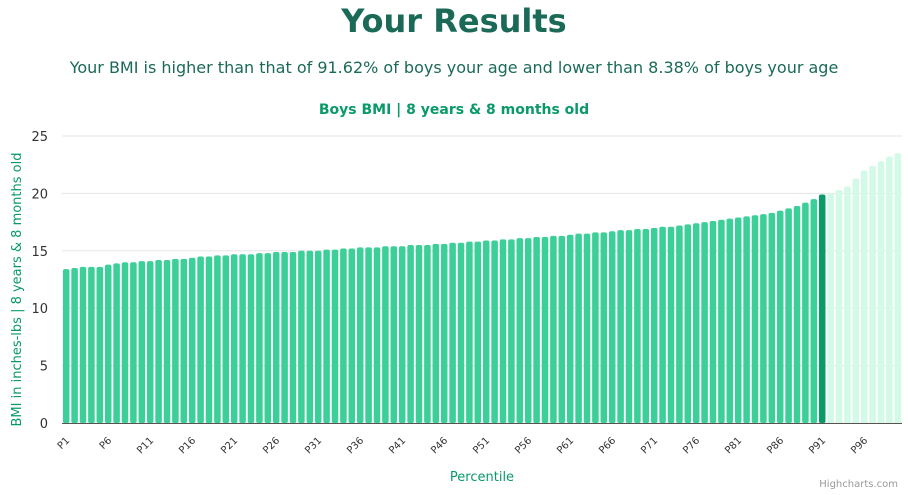 The height and width of the screenshot is (495, 908). What do you see at coordinates (730, 320) in the screenshot?
I see `bar-p80` at bounding box center [730, 320].